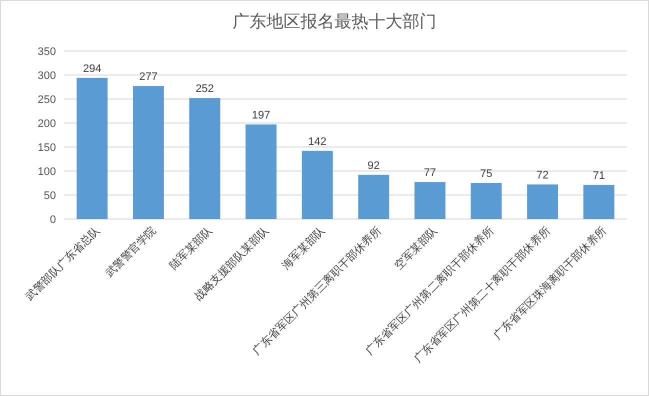 This screenshot has width=649, height=396. Describe the element at coordinates (486, 174) in the screenshot. I see `data-label: 75` at that location.